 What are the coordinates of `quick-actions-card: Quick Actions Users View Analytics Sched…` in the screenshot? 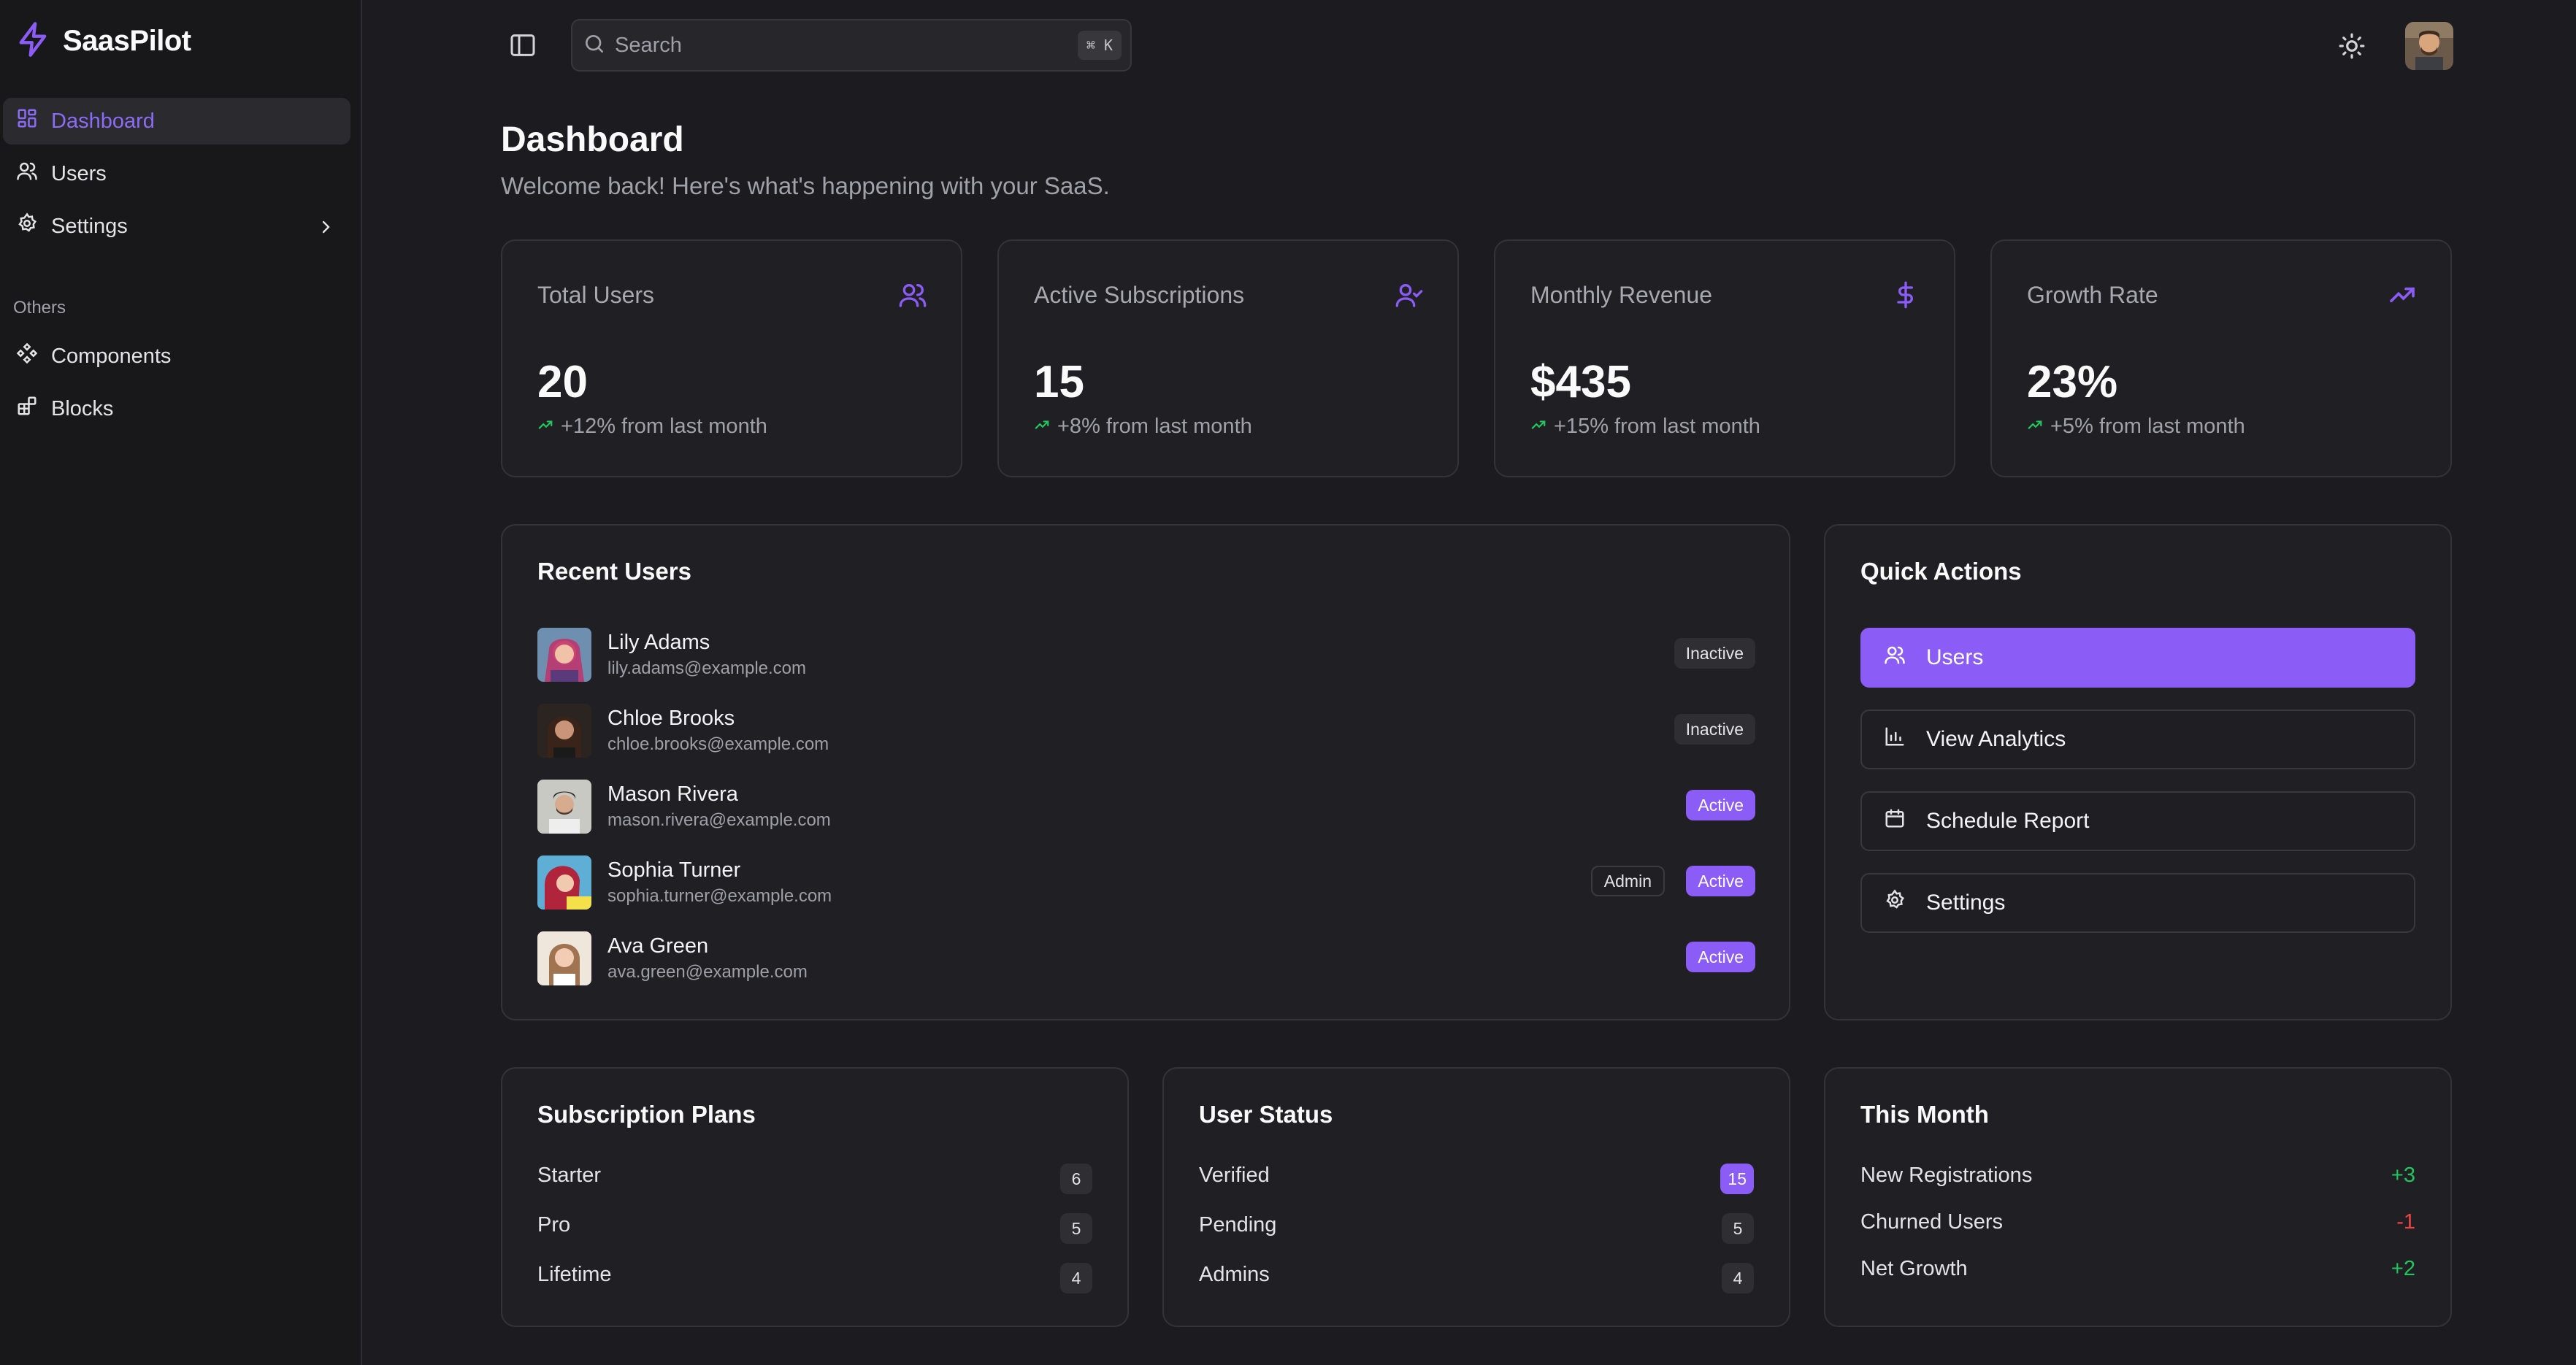 It's located at (2138, 772).